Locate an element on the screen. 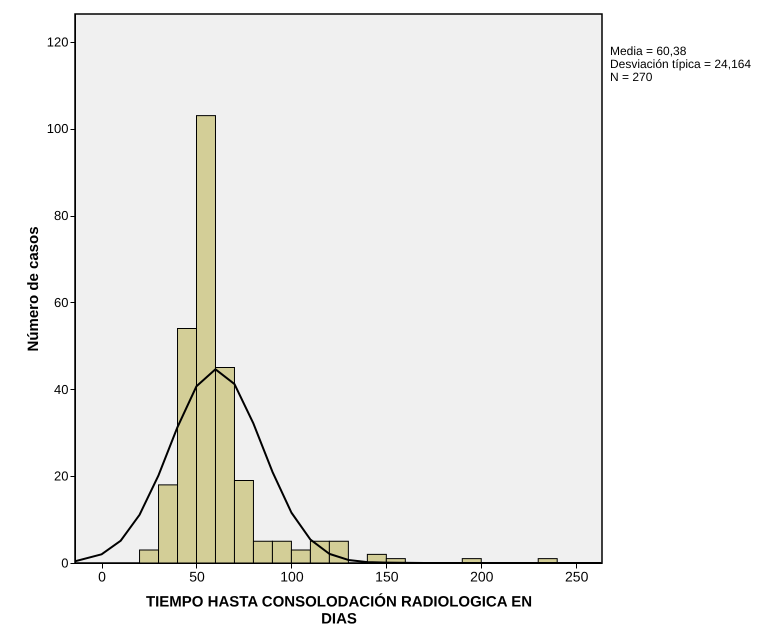 Image resolution: width=777 pixels, height=639 pixels. y-axis-title: Número de casos is located at coordinates (33, 289).